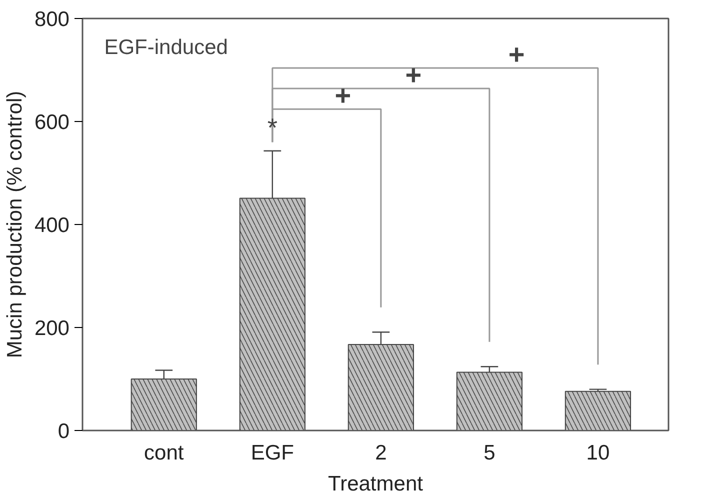 The image size is (728, 498). What do you see at coordinates (164, 453) in the screenshot?
I see `x-tick-label: cont` at bounding box center [164, 453].